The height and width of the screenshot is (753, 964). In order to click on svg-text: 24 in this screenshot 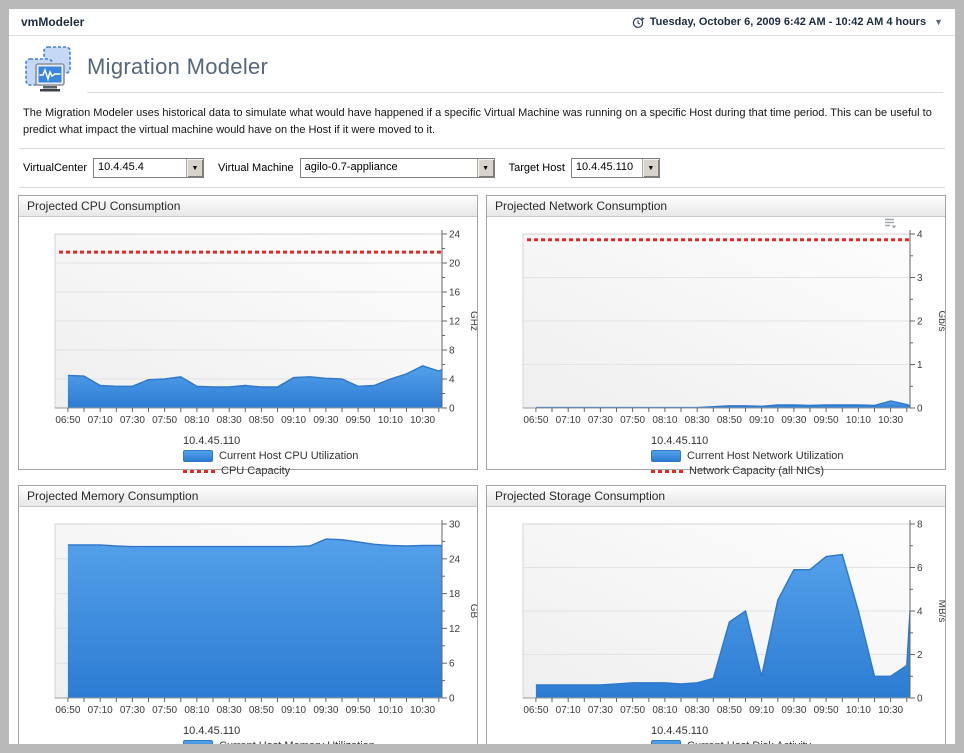, I will do `click(455, 559)`.